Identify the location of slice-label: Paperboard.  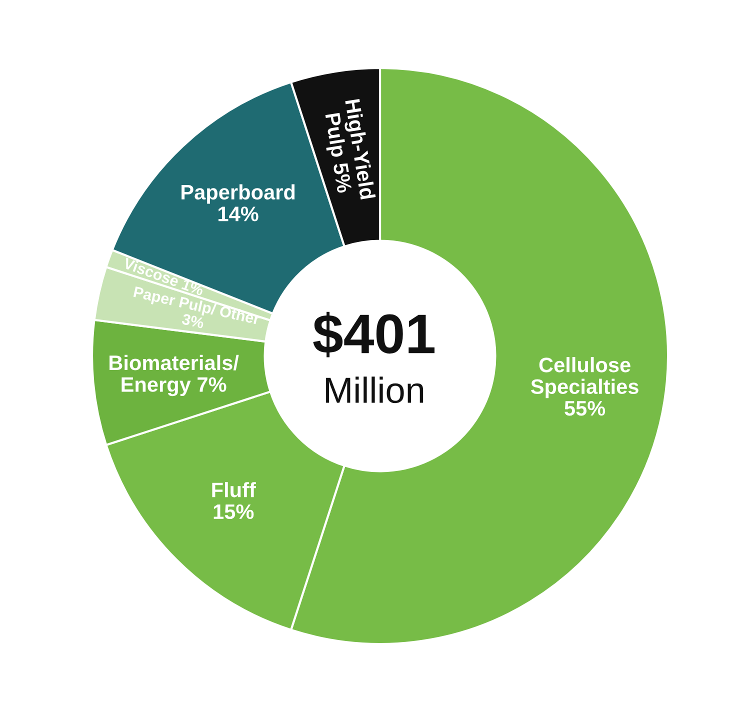
(238, 194).